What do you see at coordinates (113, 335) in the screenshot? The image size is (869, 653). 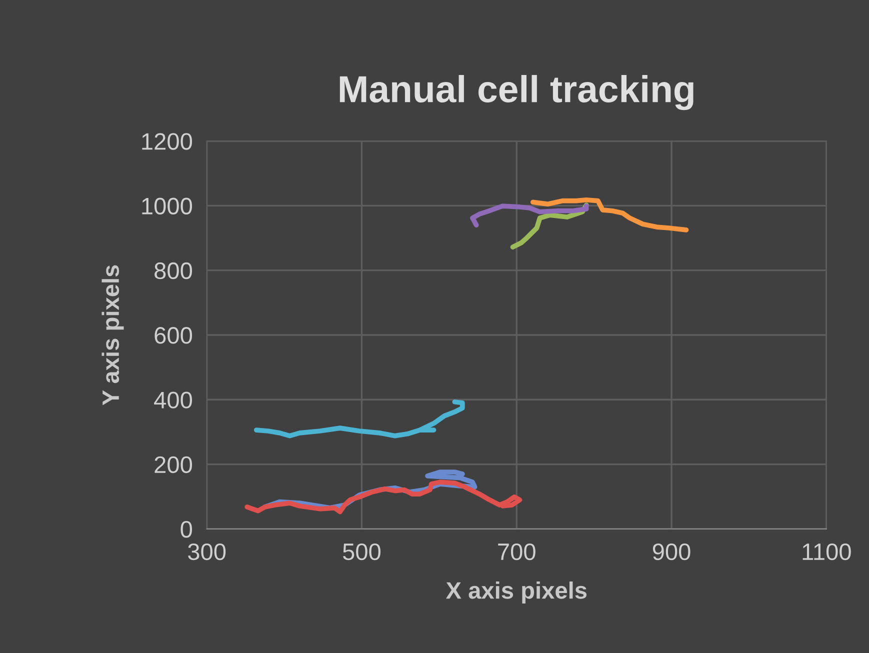 I see `y-axis-title: Y axis pixels` at bounding box center [113, 335].